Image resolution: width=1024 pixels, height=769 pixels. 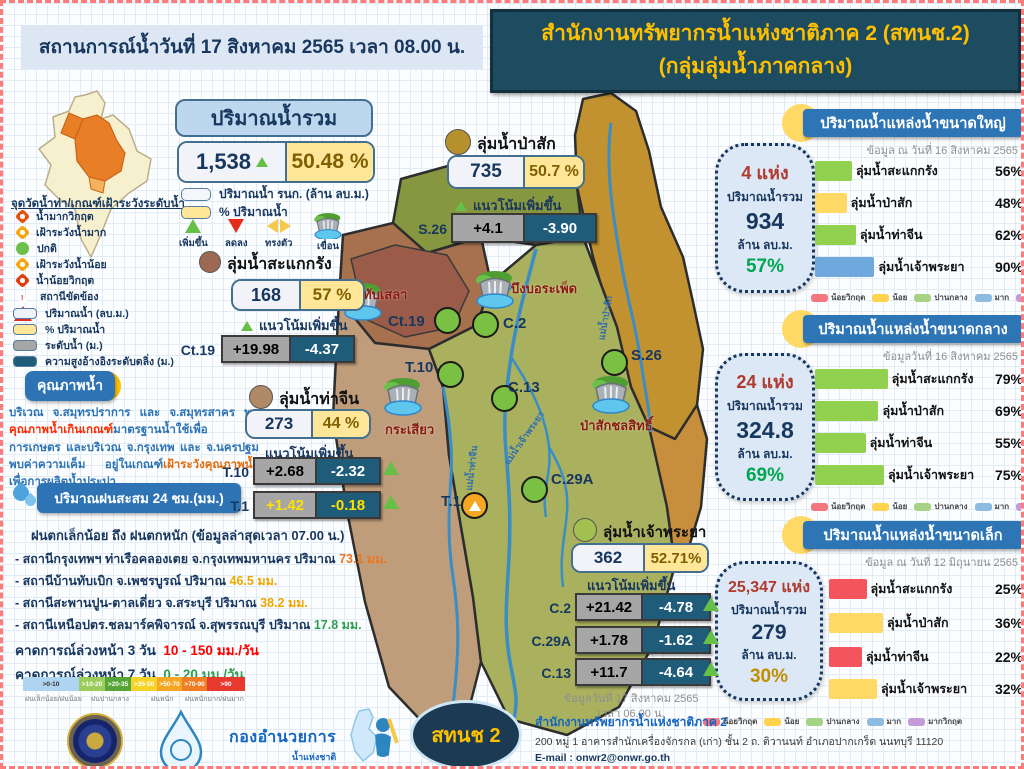 What do you see at coordinates (374, 735) in the screenshot?
I see `dept-logo-graphic` at bounding box center [374, 735].